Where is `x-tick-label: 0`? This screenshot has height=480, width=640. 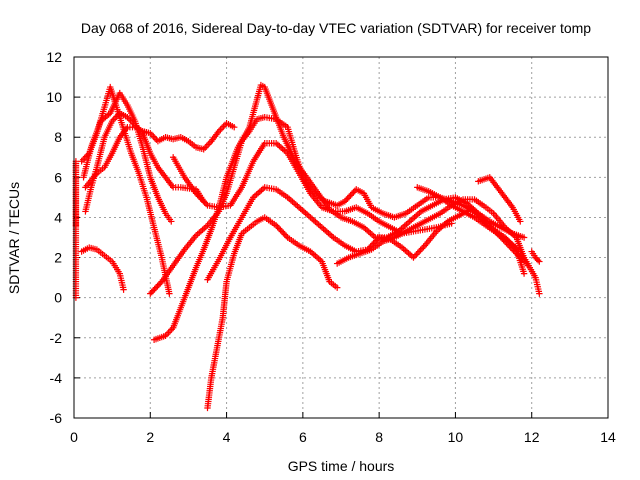
x-tick-label: 0 is located at coordinates (74, 437).